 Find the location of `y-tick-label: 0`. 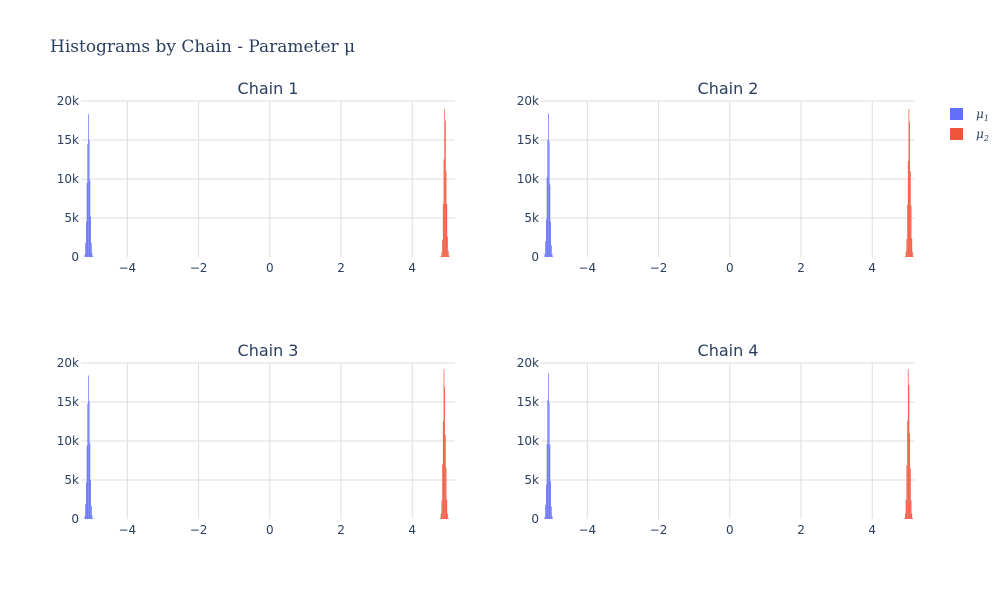

y-tick-label: 0 is located at coordinates (75, 257).